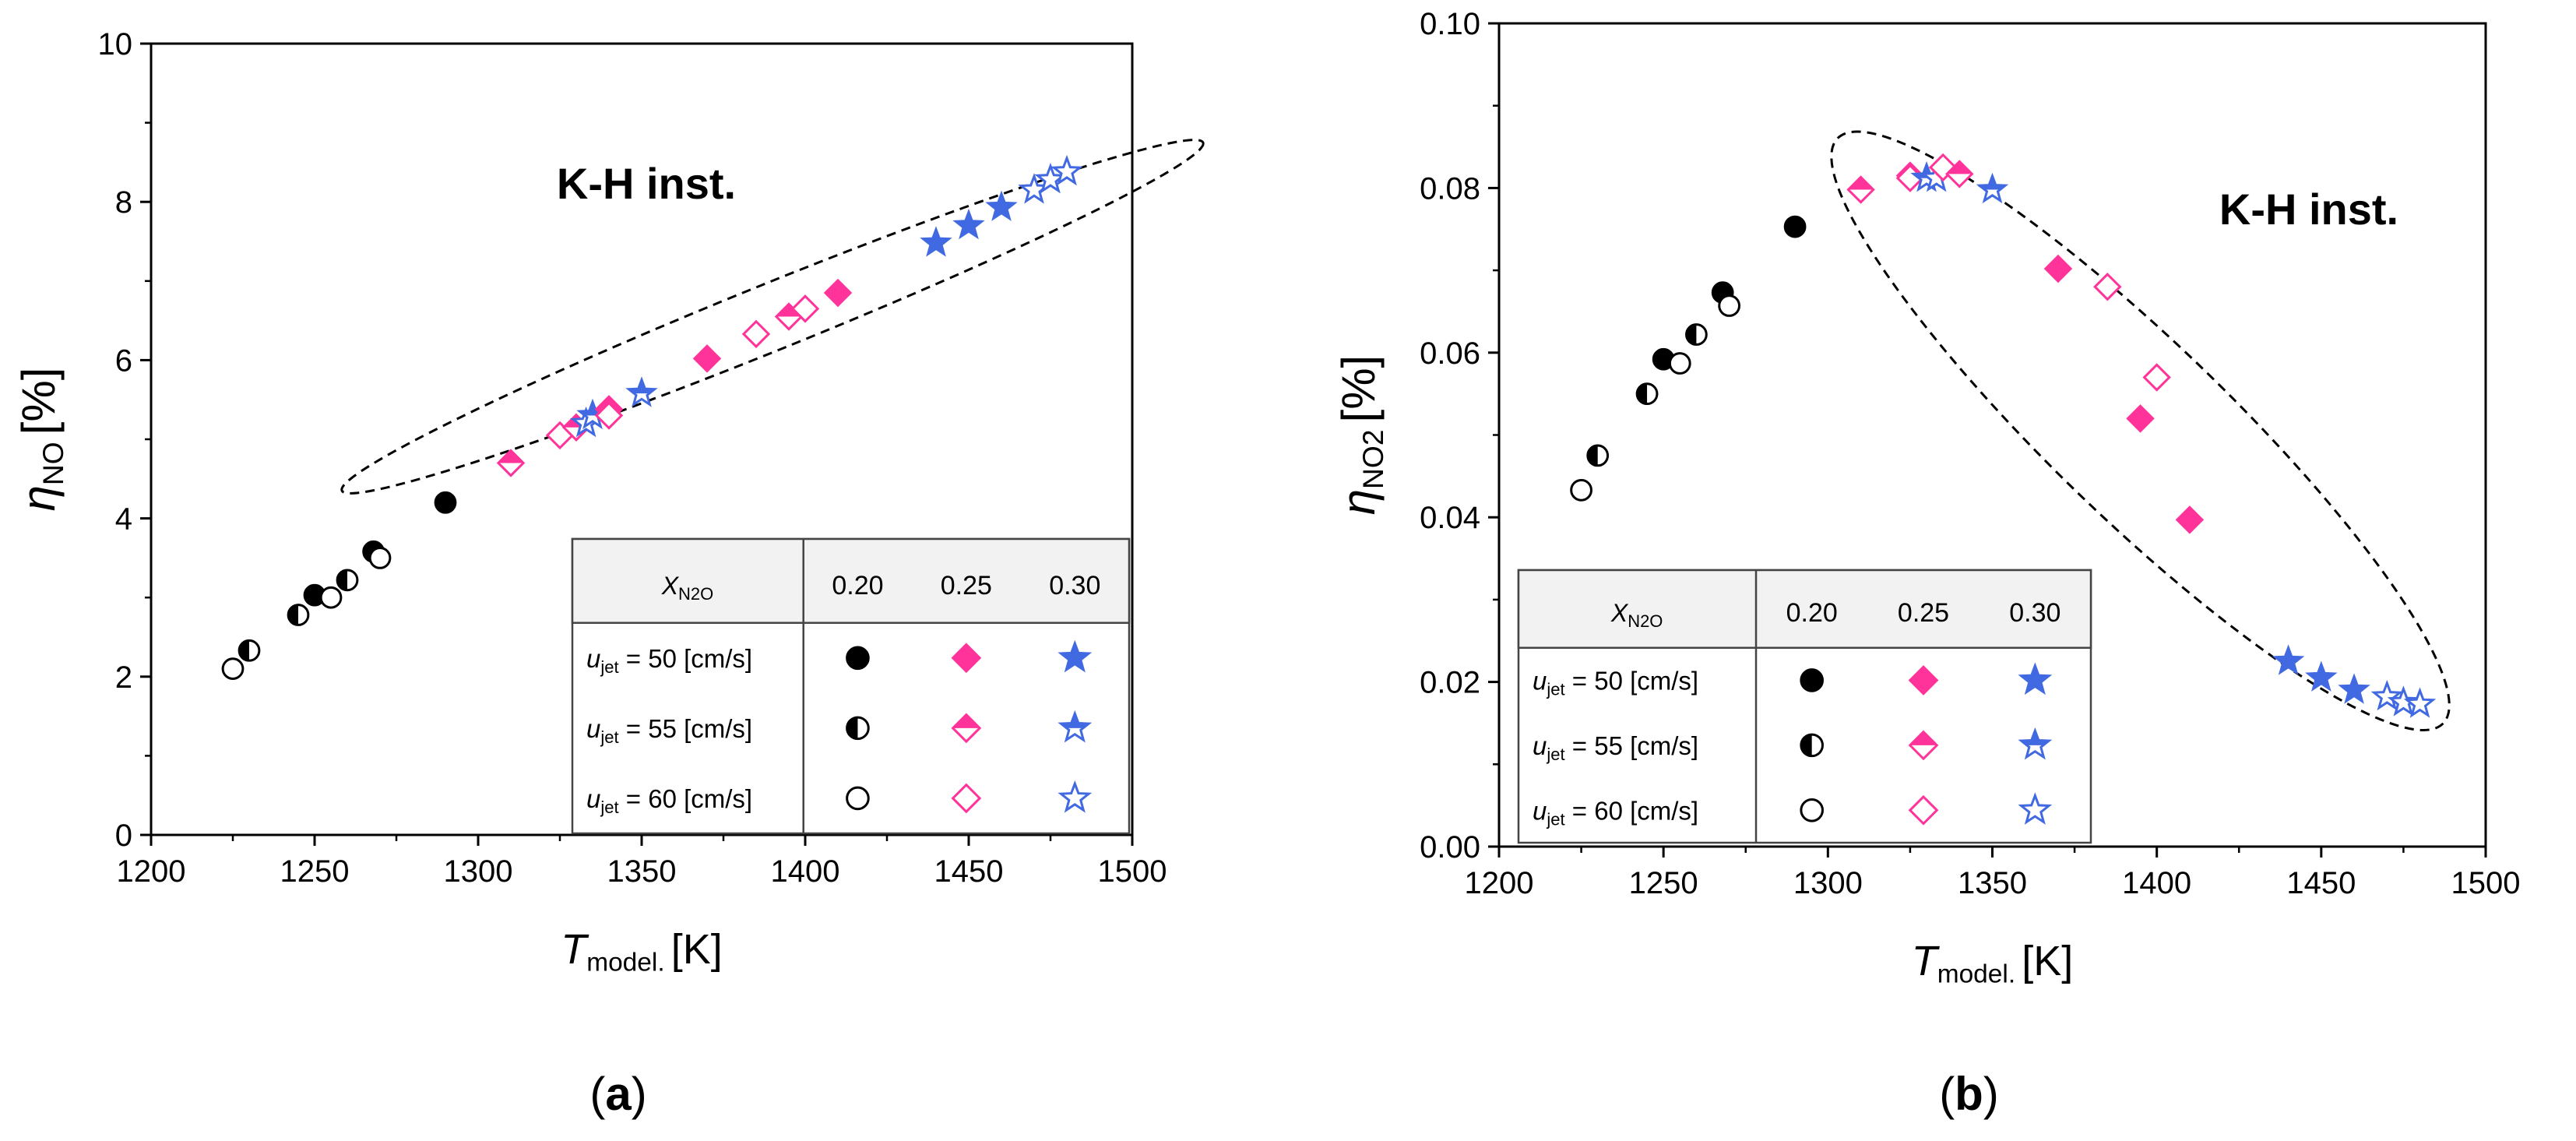  What do you see at coordinates (1861, 183) in the screenshot?
I see `data-point-diamond-half-fill` at bounding box center [1861, 183].